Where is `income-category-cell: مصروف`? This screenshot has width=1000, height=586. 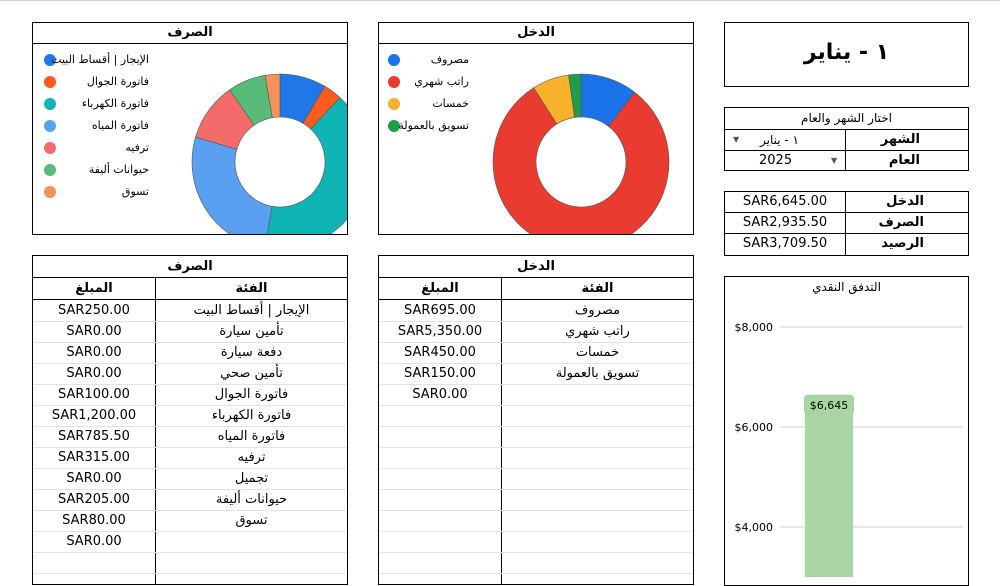
income-category-cell: مصروف is located at coordinates (597, 310).